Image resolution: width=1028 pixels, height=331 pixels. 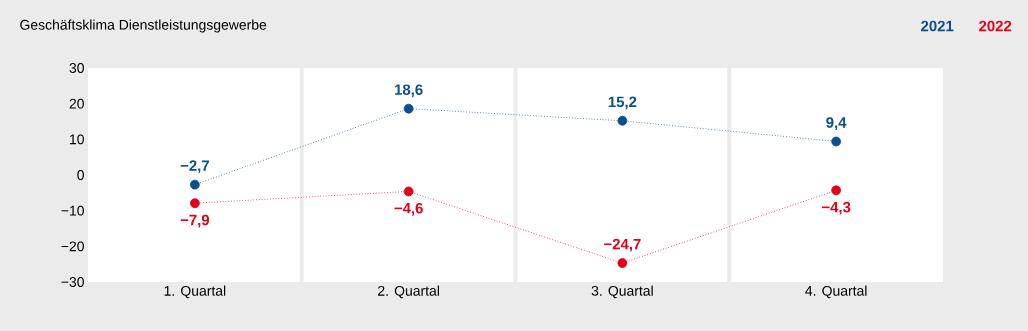 What do you see at coordinates (195, 292) in the screenshot?
I see `x-tick-label: 1. Quartal` at bounding box center [195, 292].